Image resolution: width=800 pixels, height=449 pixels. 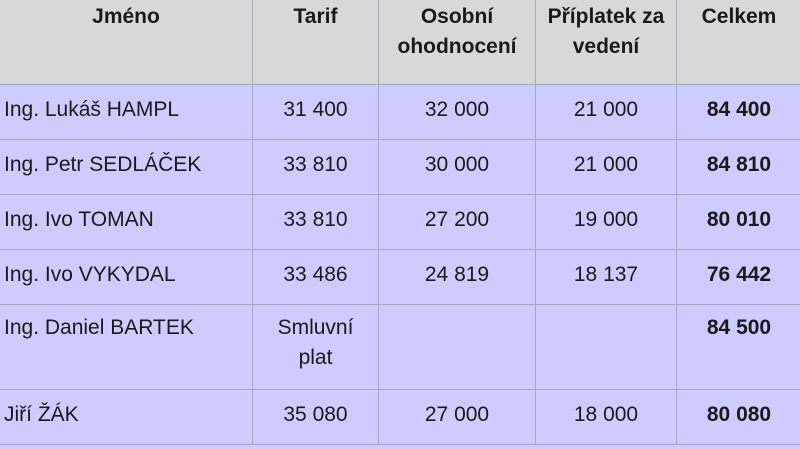 I want to click on tarif-cell: 31 400, so click(x=315, y=112).